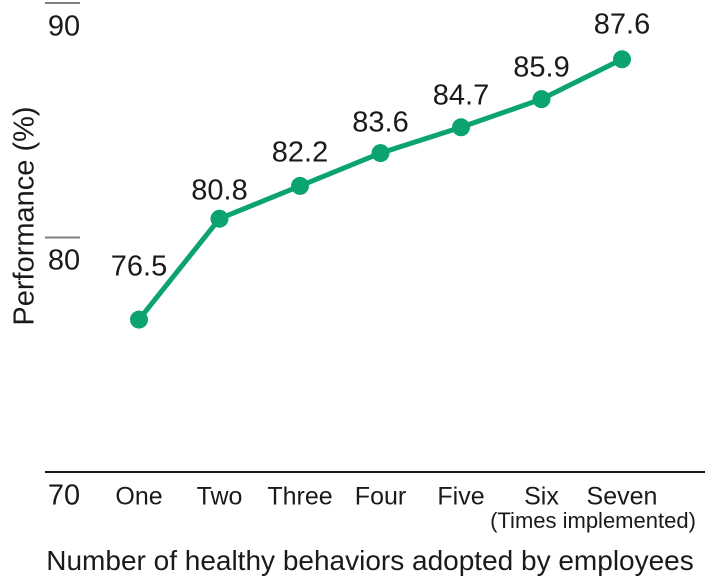 This screenshot has height=584, width=707. Describe the element at coordinates (300, 496) in the screenshot. I see `x-category-label: Three` at that location.